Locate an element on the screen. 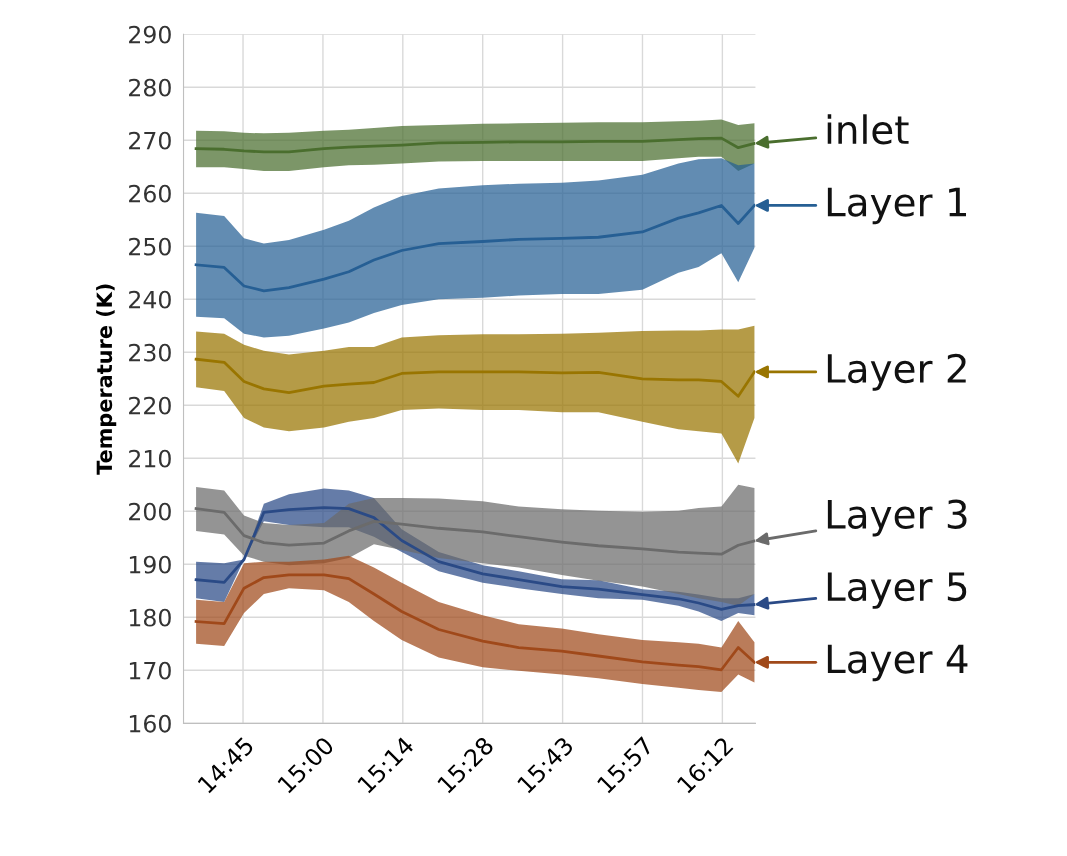 The height and width of the screenshot is (856, 1067). y-tick-label: 270 is located at coordinates (150, 140).